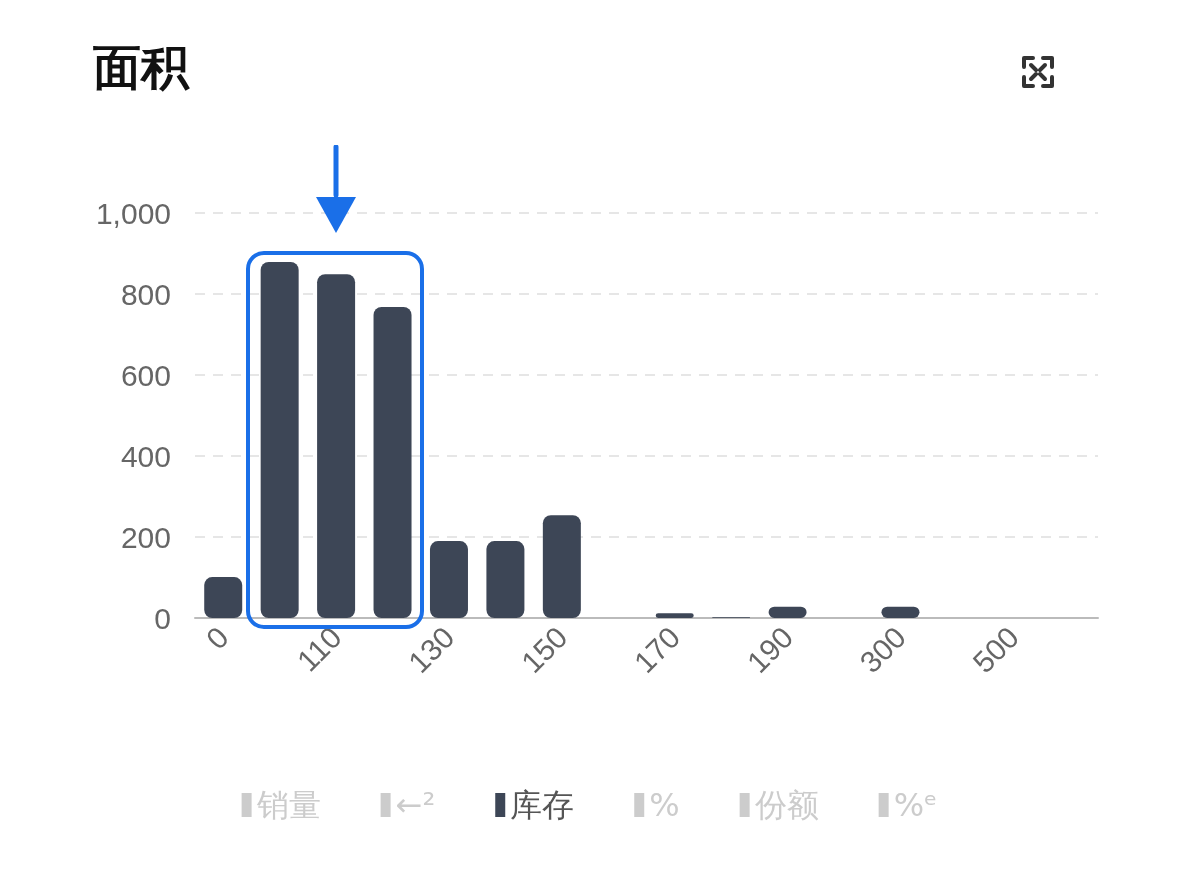  What do you see at coordinates (133, 213) in the screenshot?
I see `y-tick-label: 1,000` at bounding box center [133, 213].